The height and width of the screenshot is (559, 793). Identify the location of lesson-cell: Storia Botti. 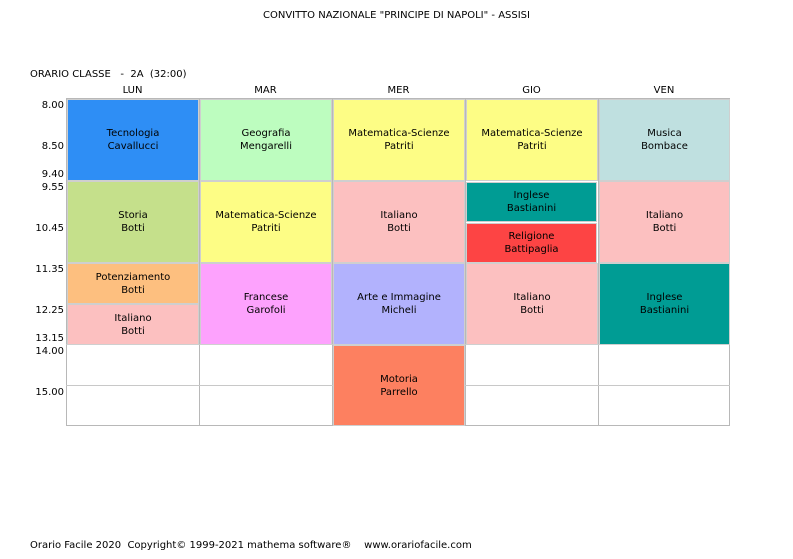
(133, 222).